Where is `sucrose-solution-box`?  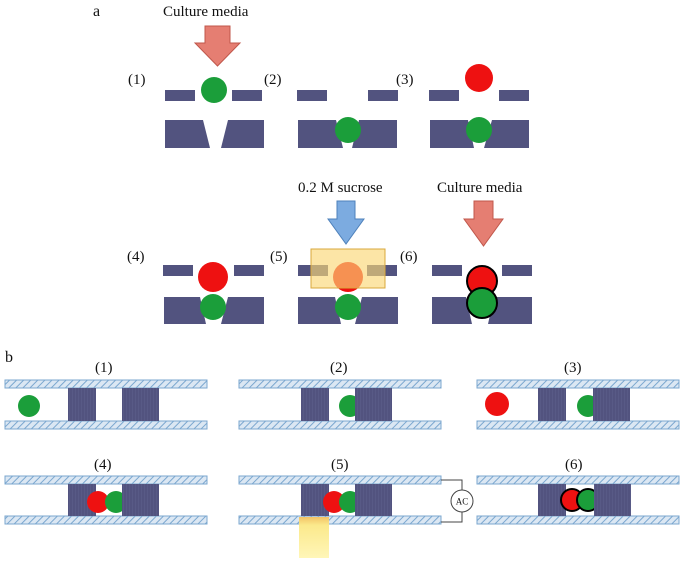 sucrose-solution-box is located at coordinates (348, 268).